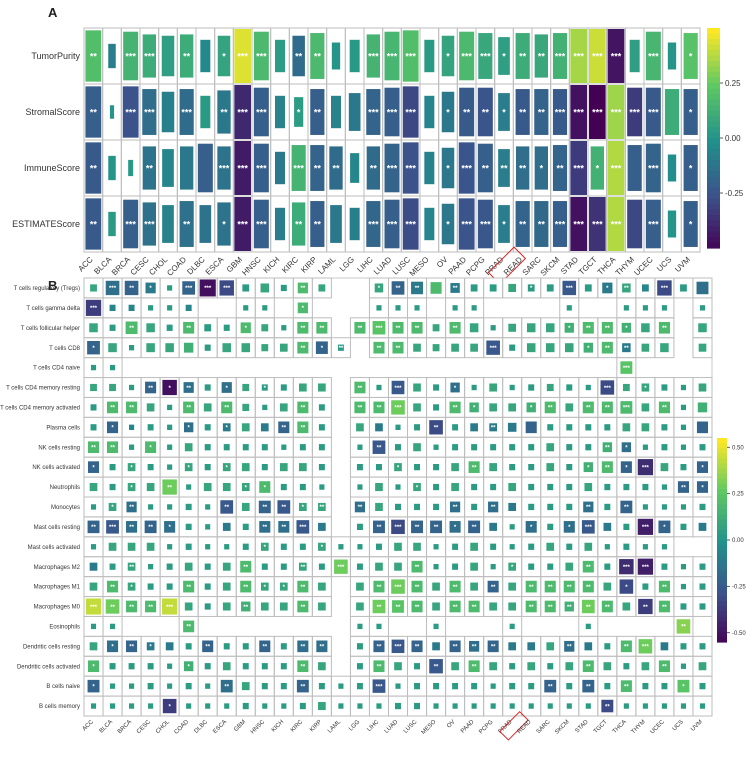  What do you see at coordinates (550, 266) in the screenshot?
I see `column-label: SKCM` at bounding box center [550, 266].